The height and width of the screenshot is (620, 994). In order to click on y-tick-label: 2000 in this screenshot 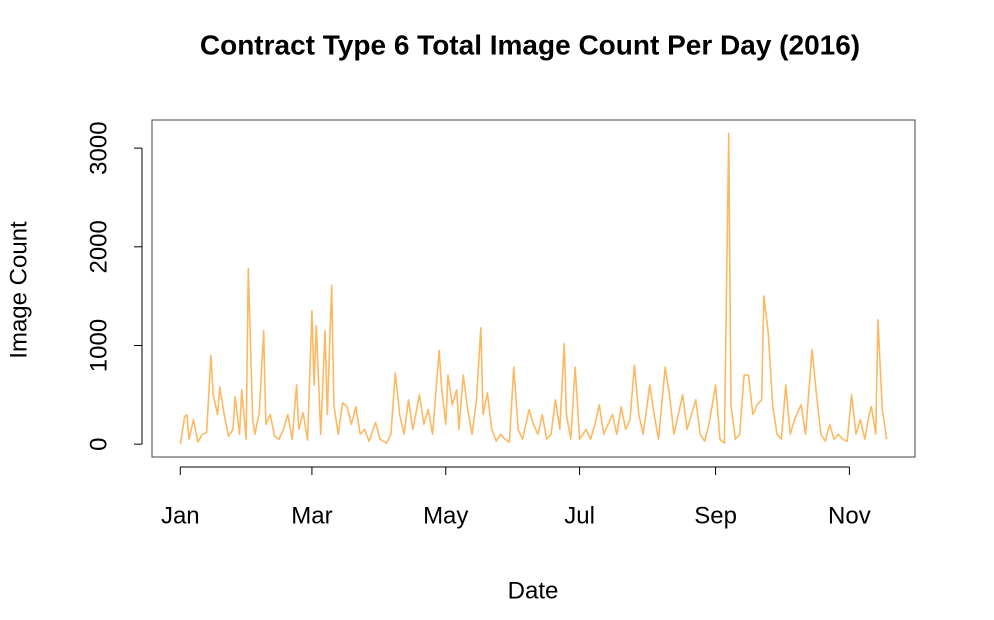, I will do `click(98, 246)`.